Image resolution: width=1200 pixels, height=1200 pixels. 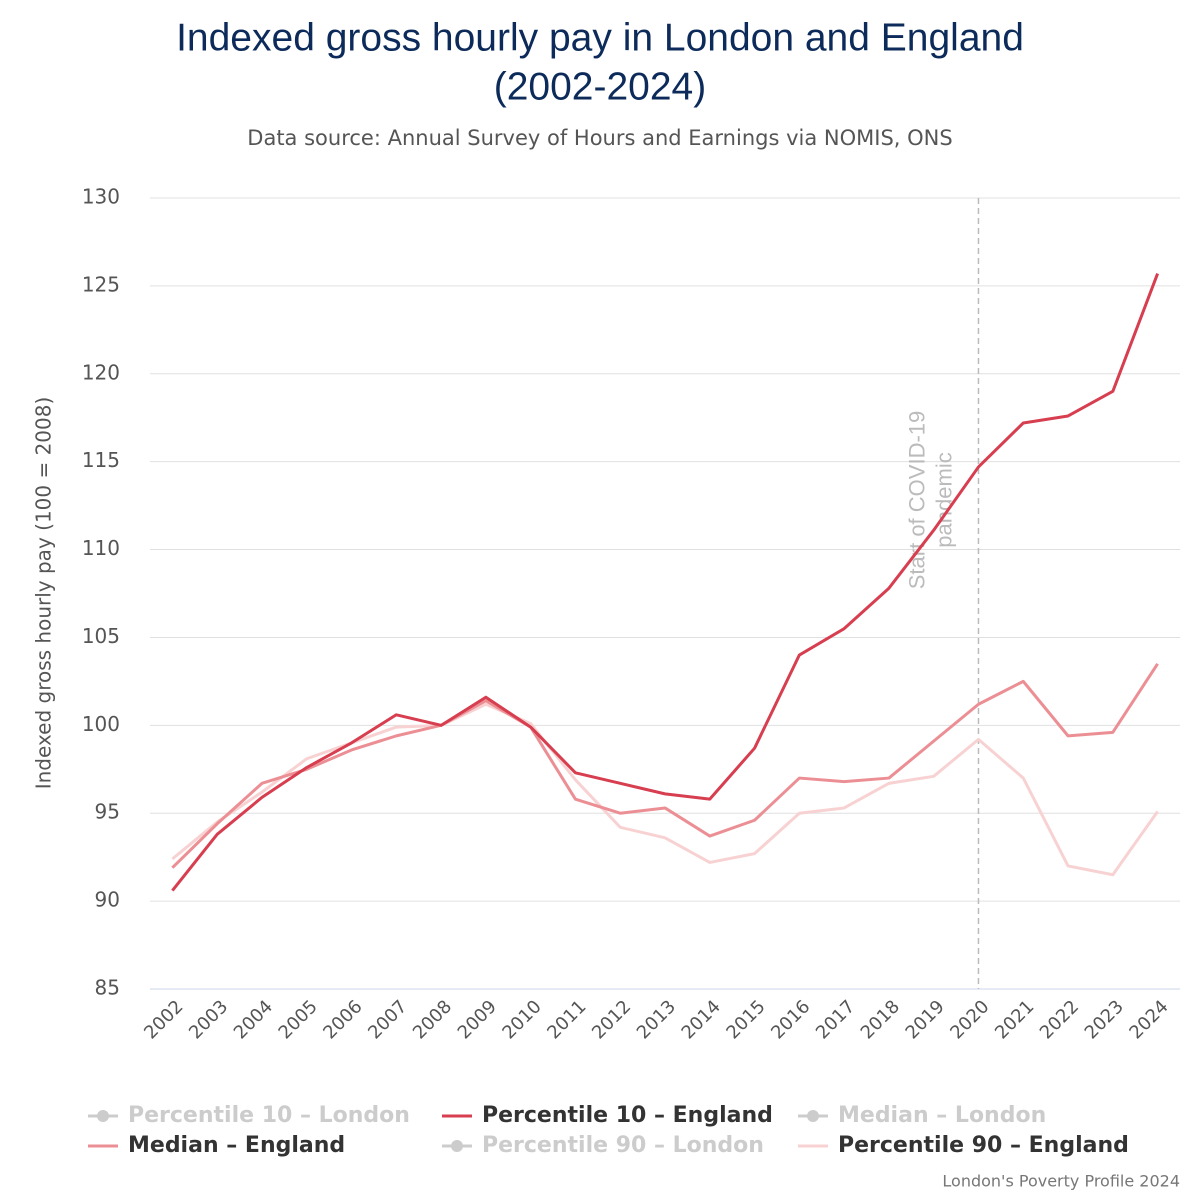 I want to click on x-tick-label: 2021, so click(x=1014, y=1019).